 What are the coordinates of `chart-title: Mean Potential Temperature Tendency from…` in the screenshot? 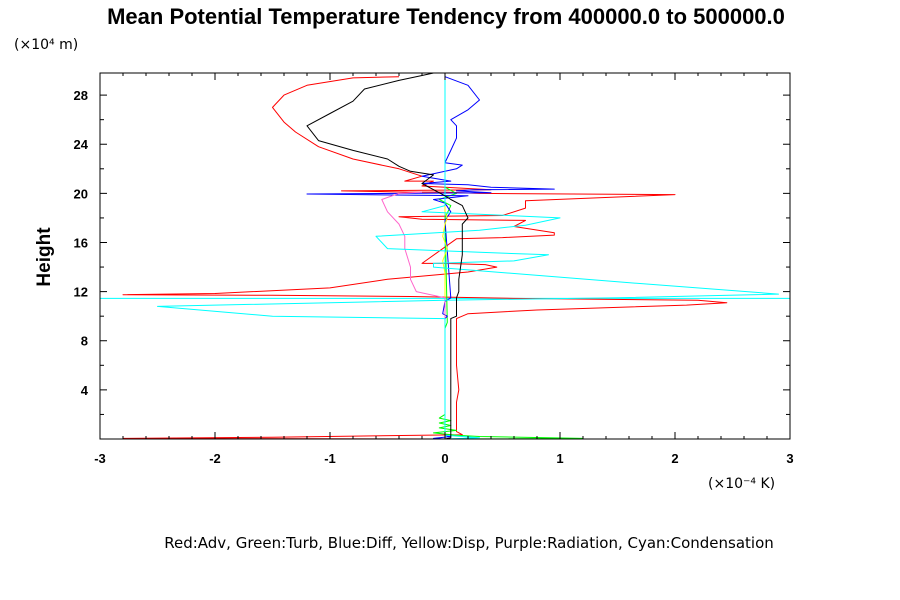 It's located at (446, 16).